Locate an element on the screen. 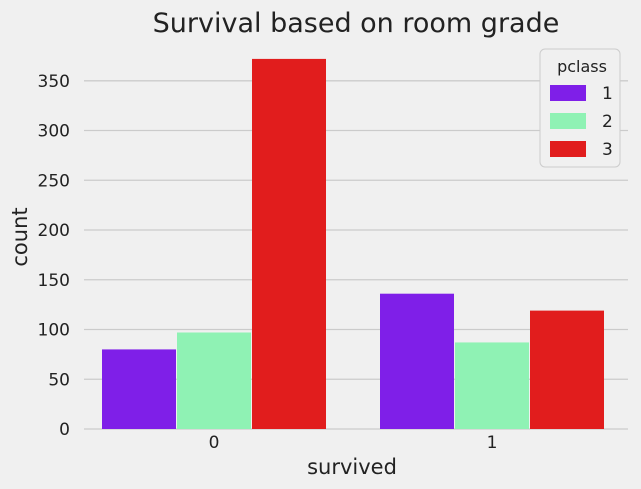 The width and height of the screenshot is (641, 489). y-tick-label: 250 is located at coordinates (54, 181).